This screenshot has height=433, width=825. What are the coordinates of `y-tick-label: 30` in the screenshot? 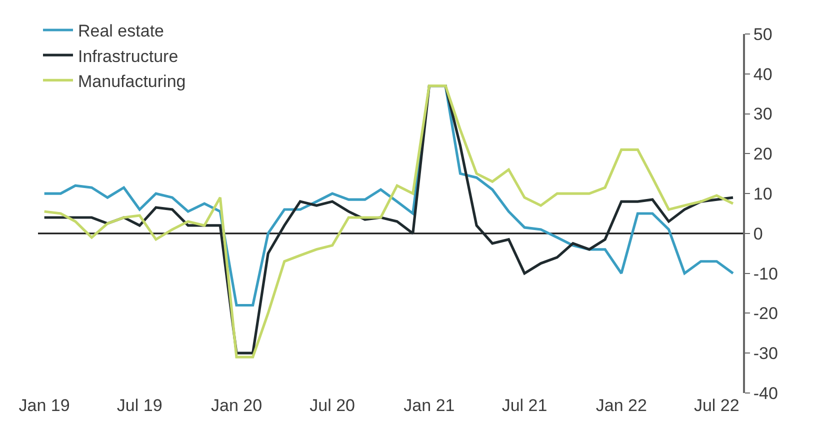 It's located at (762, 114).